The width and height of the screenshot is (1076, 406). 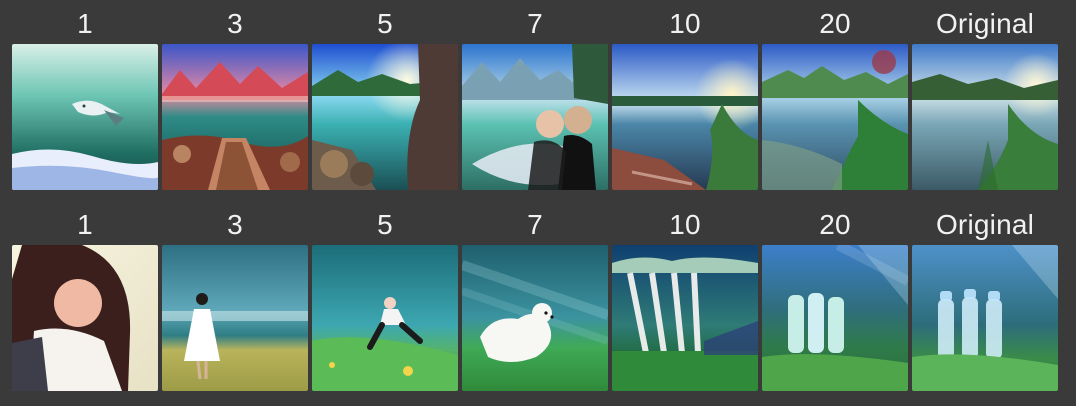 I want to click on original-image-lake, so click(x=985, y=117).